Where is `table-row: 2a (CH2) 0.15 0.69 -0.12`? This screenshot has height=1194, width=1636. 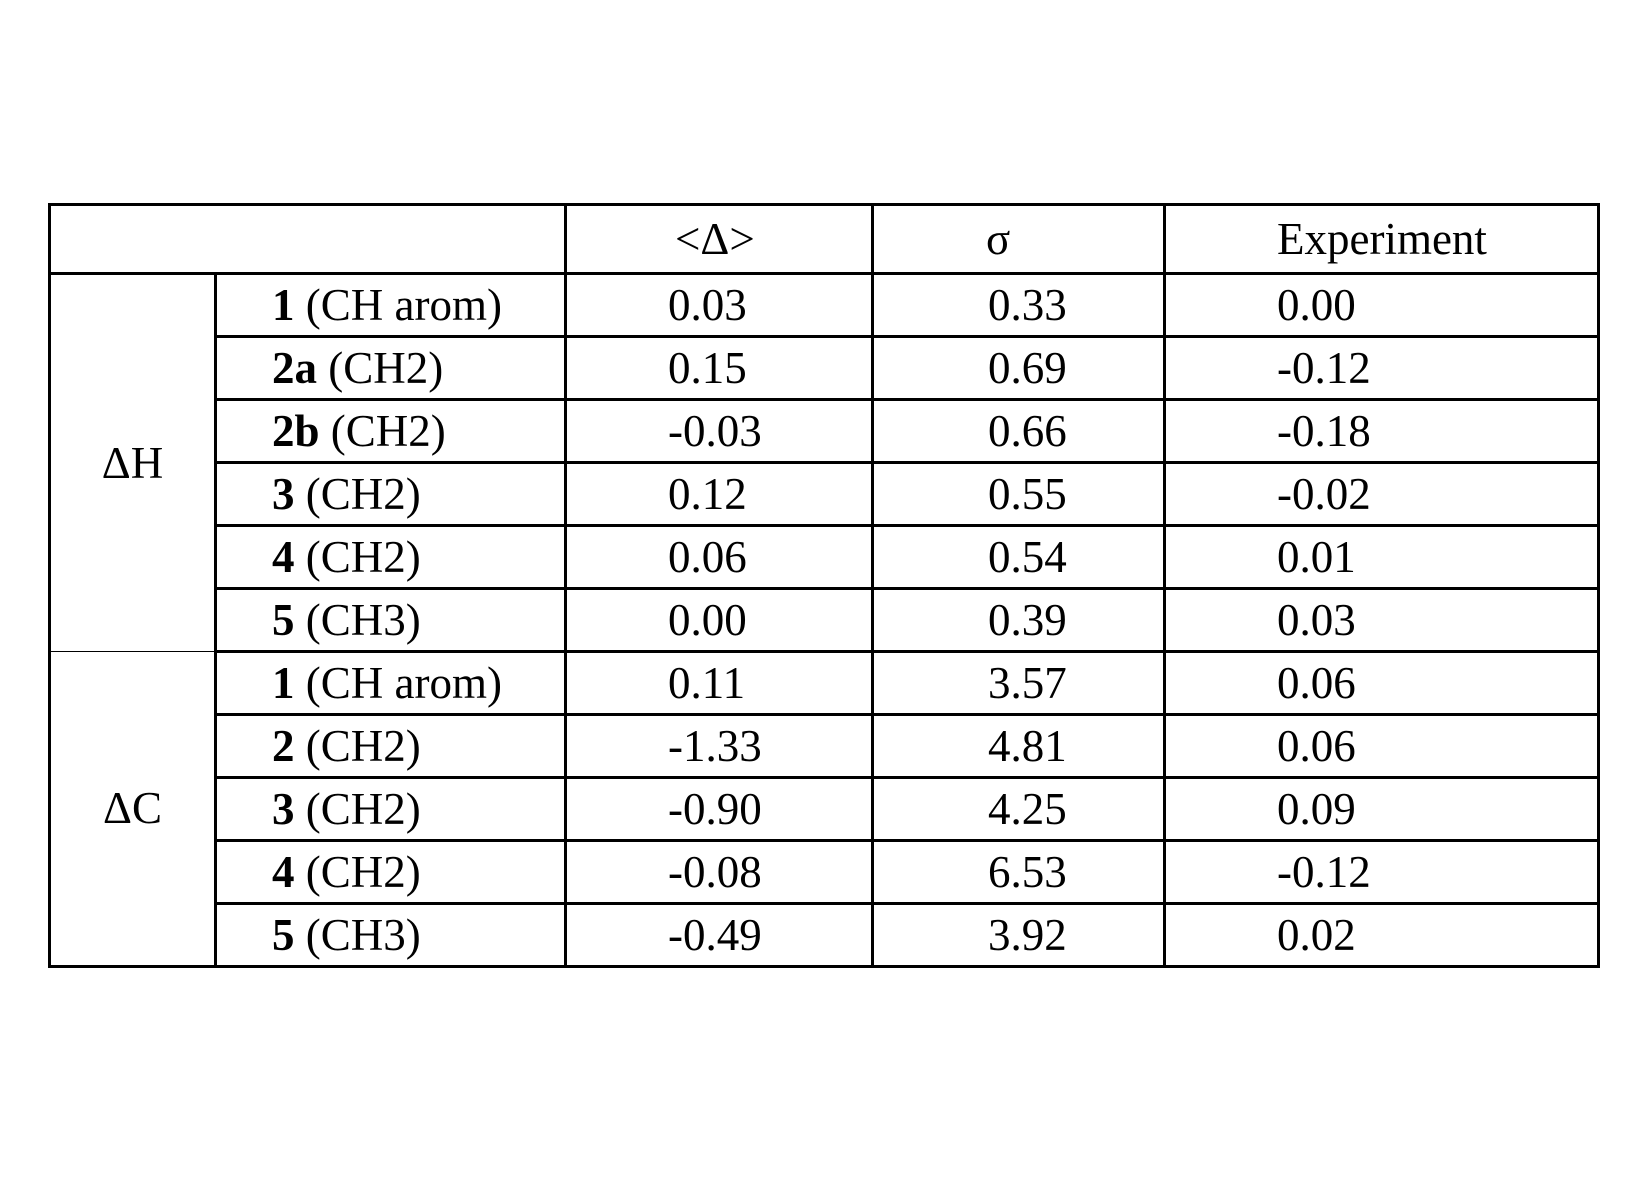
table-row: 2a (CH2) 0.15 0.69 -0.12 is located at coordinates (825, 368).